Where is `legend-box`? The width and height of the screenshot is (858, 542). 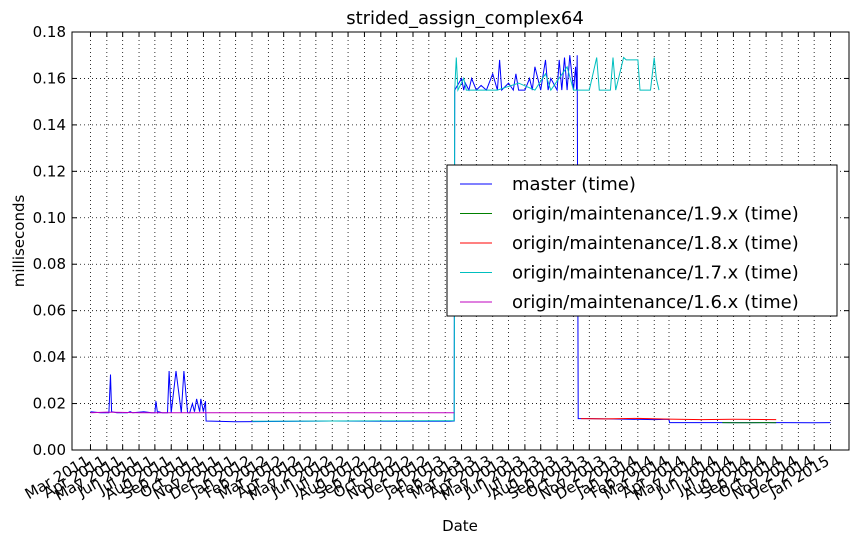 legend-box is located at coordinates (642, 240).